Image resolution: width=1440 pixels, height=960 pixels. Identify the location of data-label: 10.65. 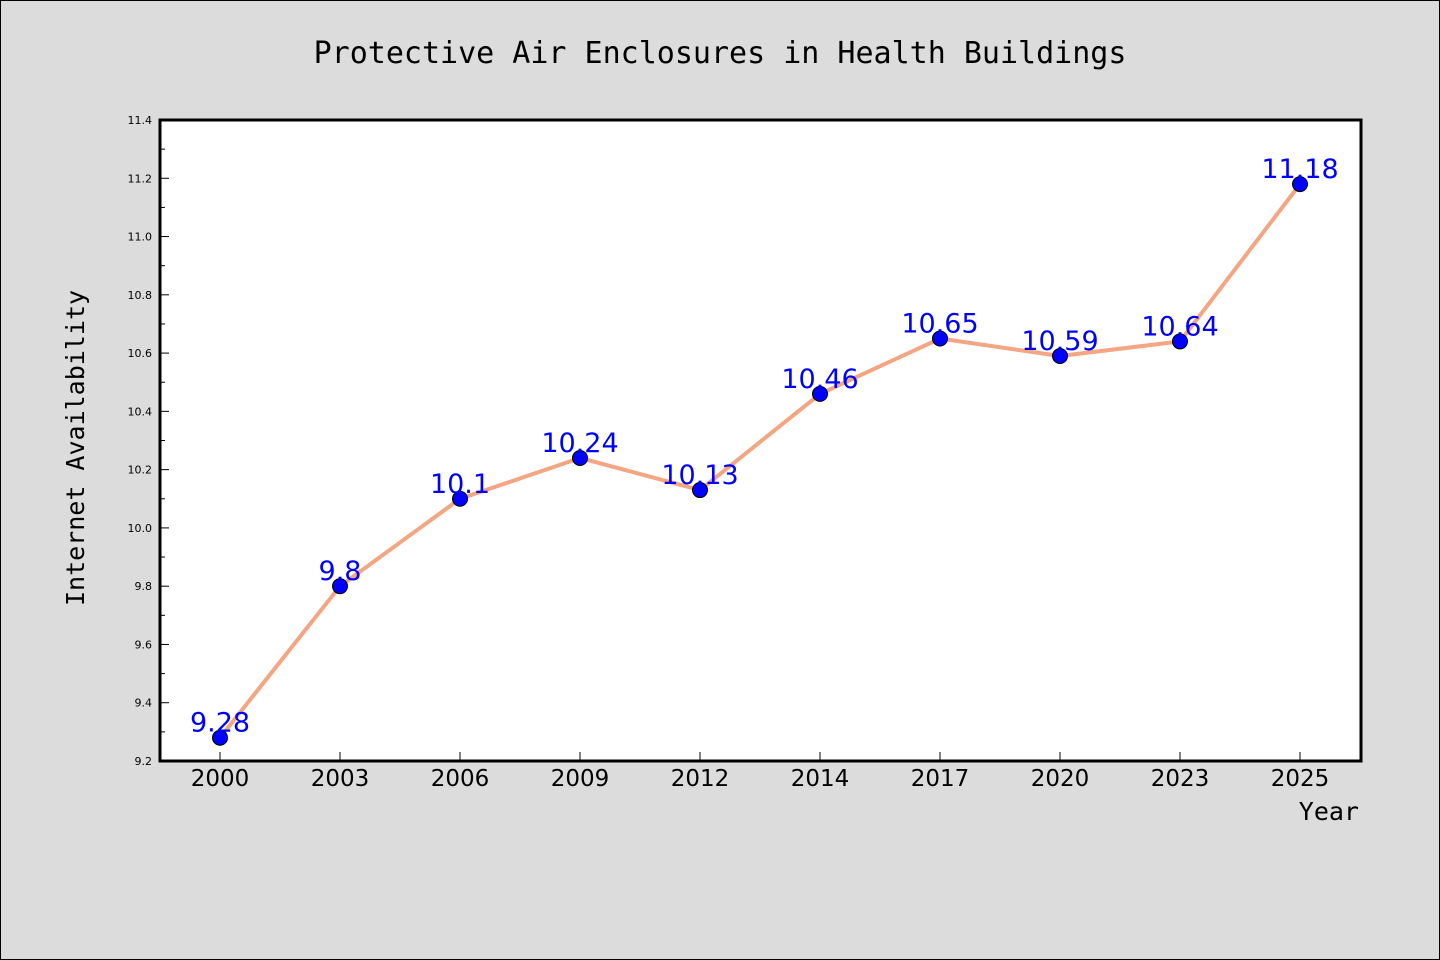
(939, 324).